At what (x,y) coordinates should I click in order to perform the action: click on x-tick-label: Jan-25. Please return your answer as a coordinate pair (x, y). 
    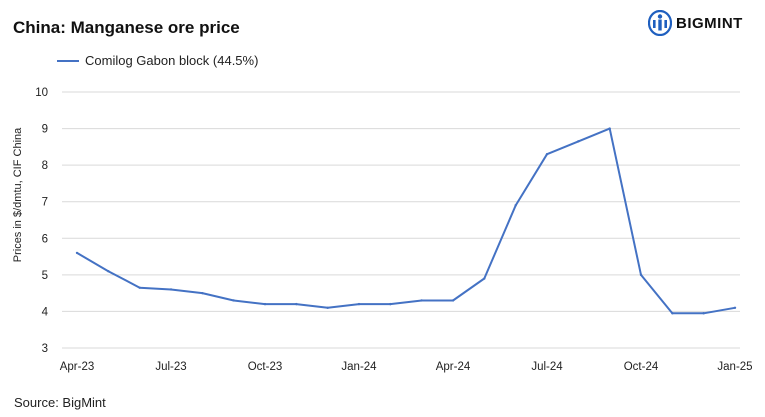
    Looking at the image, I should click on (734, 367).